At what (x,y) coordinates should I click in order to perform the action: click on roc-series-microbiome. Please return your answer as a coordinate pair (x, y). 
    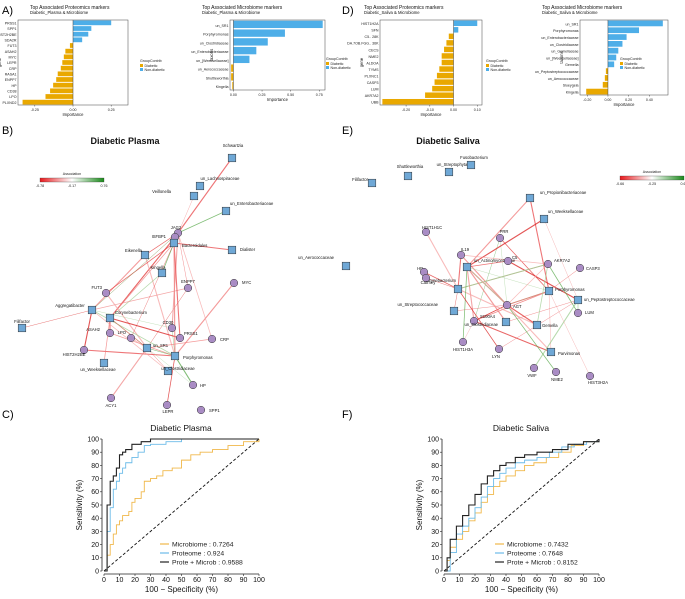
    Looking at the image, I should click on (522, 505).